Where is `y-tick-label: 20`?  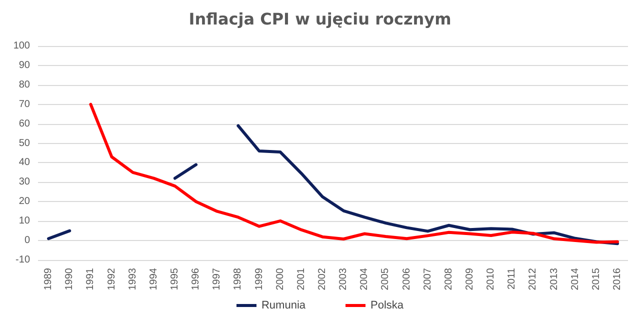 y-tick-label: 20 is located at coordinates (24, 202).